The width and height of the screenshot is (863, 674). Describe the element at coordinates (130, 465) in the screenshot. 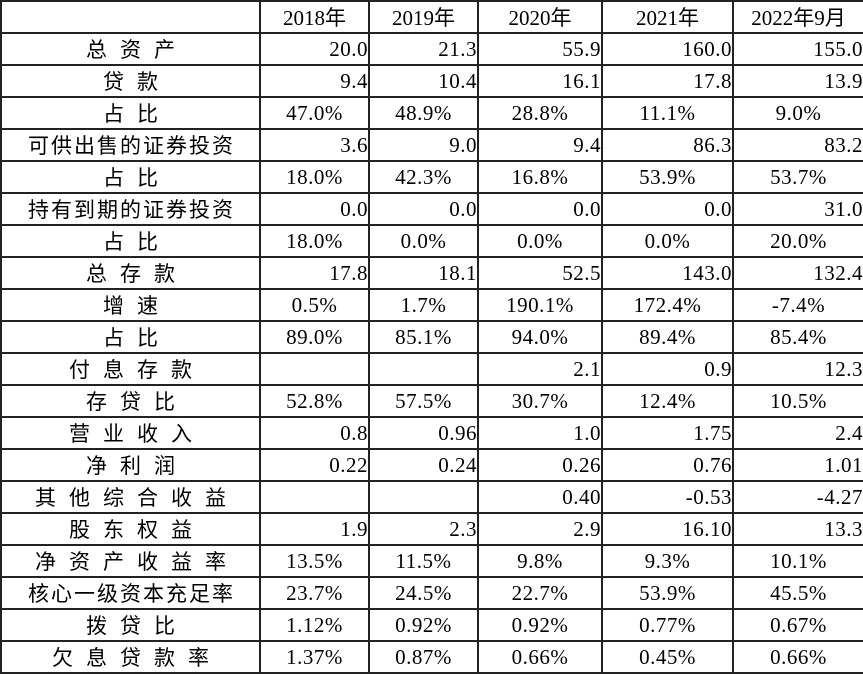

I see `row-label: 净利润` at that location.